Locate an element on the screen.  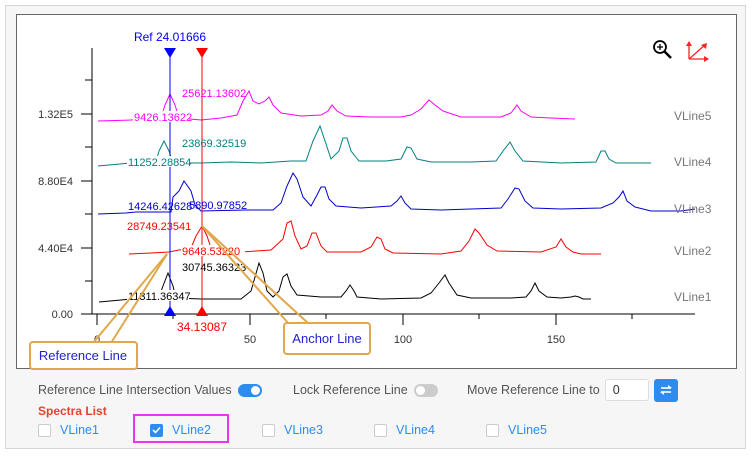
series-label-vline2: VLine2 is located at coordinates (693, 251).